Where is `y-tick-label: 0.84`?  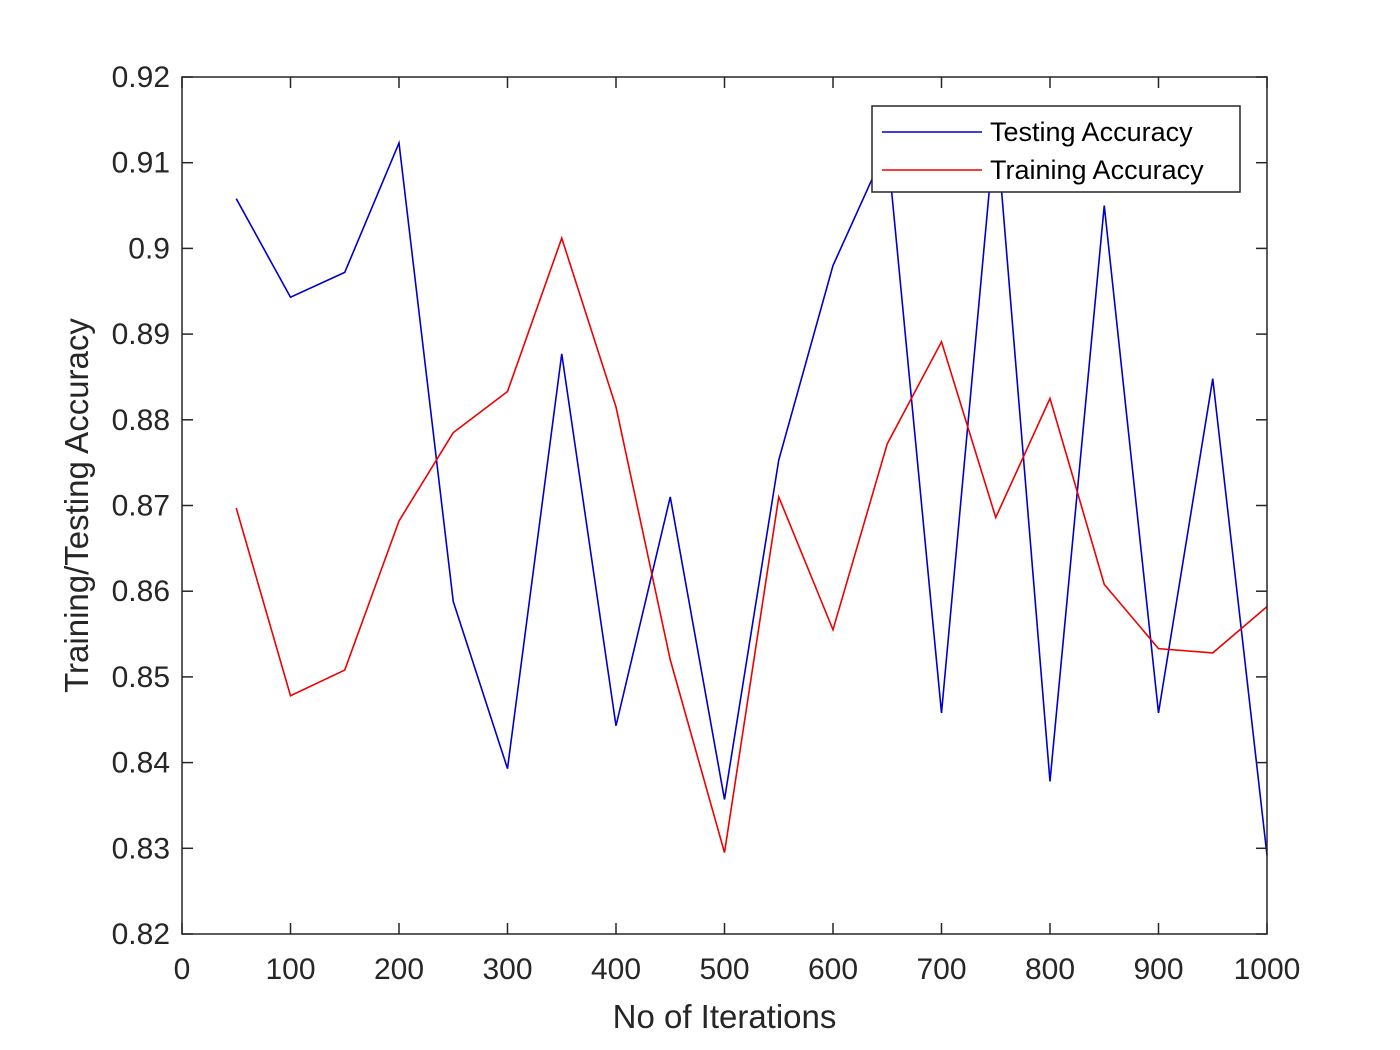
y-tick-label: 0.84 is located at coordinates (141, 763).